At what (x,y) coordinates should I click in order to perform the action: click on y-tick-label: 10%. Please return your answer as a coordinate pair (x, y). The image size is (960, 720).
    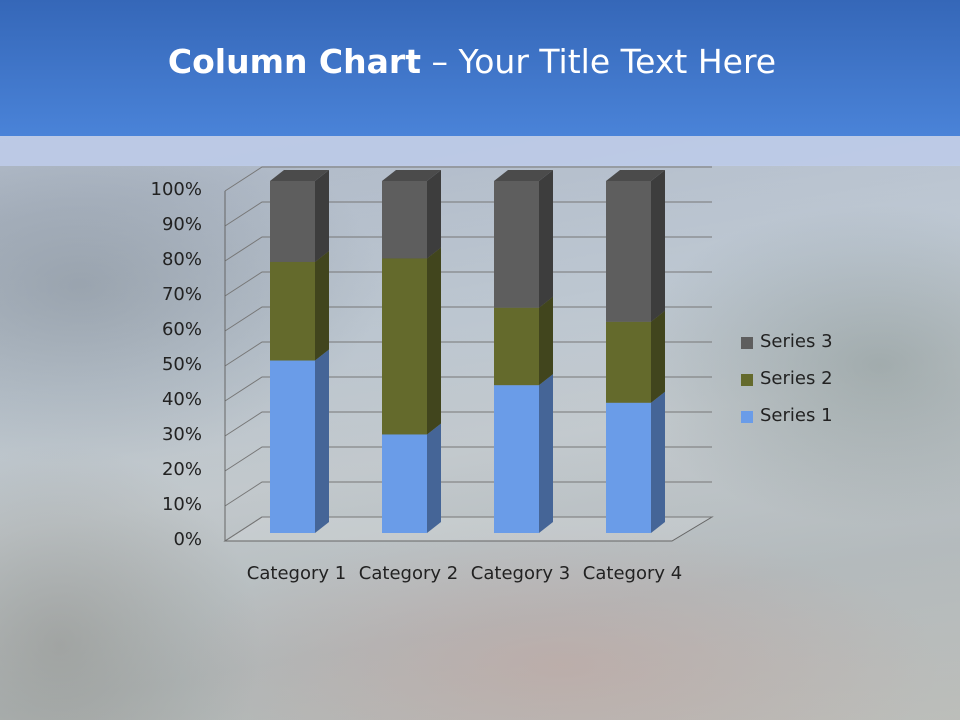
    Looking at the image, I should click on (181, 504).